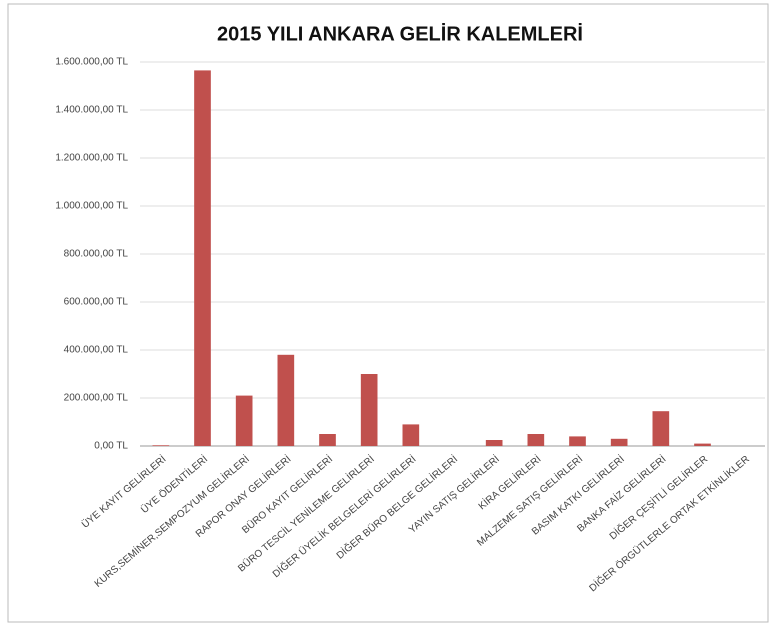 The height and width of the screenshot is (627, 777). Describe the element at coordinates (96, 254) in the screenshot. I see `y-tick-label: 800.000,00 TL` at that location.